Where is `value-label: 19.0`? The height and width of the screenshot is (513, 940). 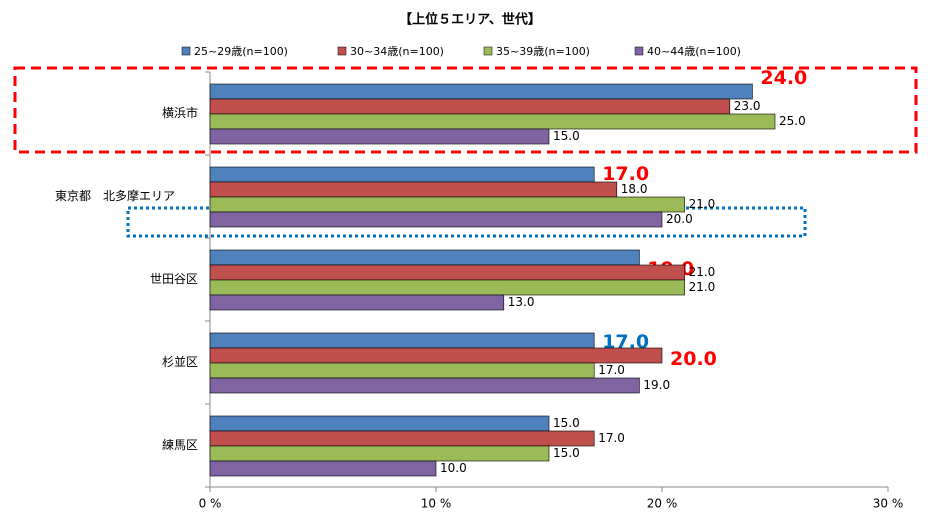
value-label: 19.0 is located at coordinates (656, 385).